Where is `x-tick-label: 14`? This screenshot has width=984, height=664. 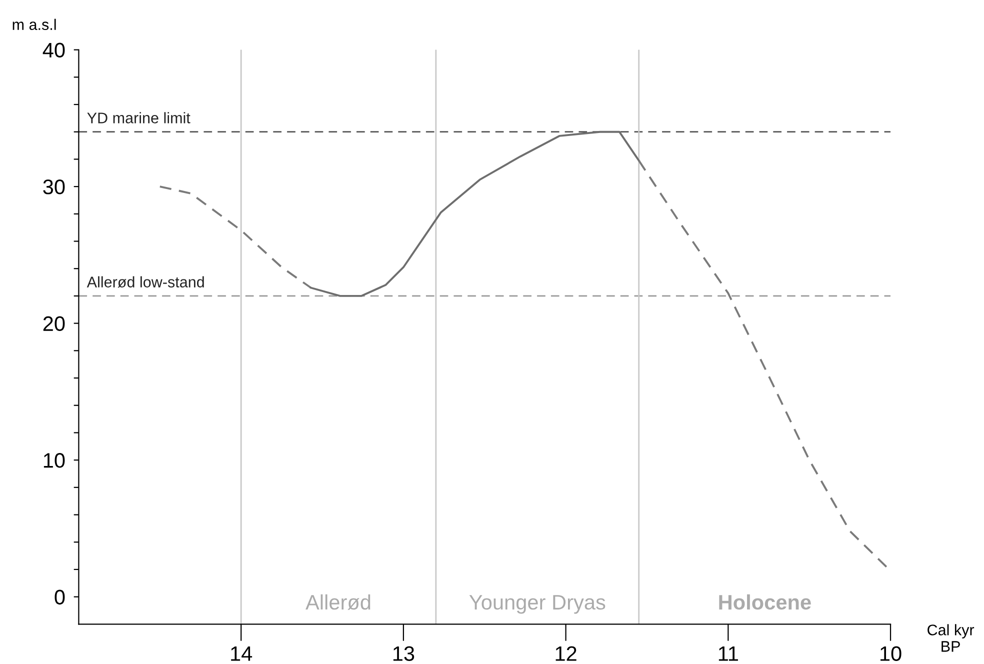 x-tick-label: 14 is located at coordinates (241, 653).